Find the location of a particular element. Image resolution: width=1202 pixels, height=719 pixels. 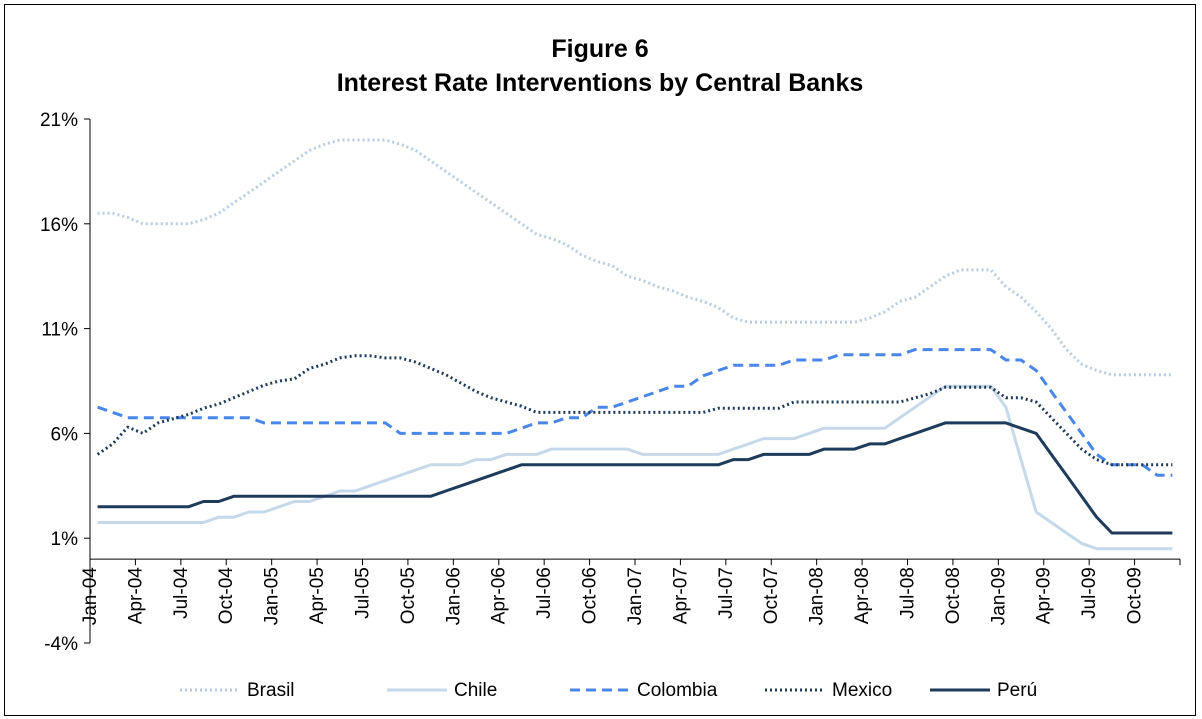

x-tick-label: Jul-05 is located at coordinates (363, 593).